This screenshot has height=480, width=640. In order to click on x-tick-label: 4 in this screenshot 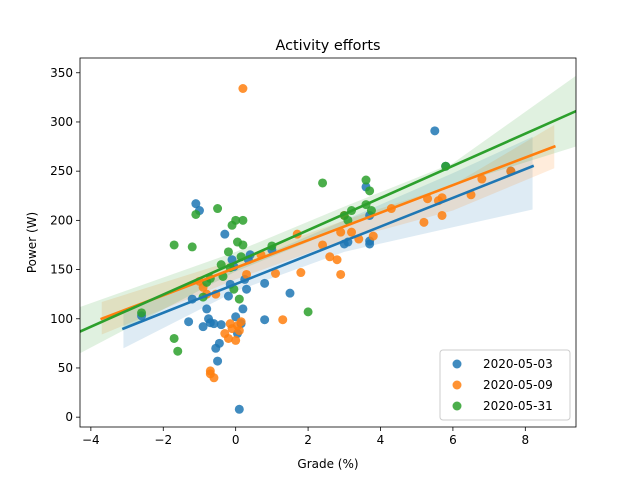, I will do `click(381, 440)`.